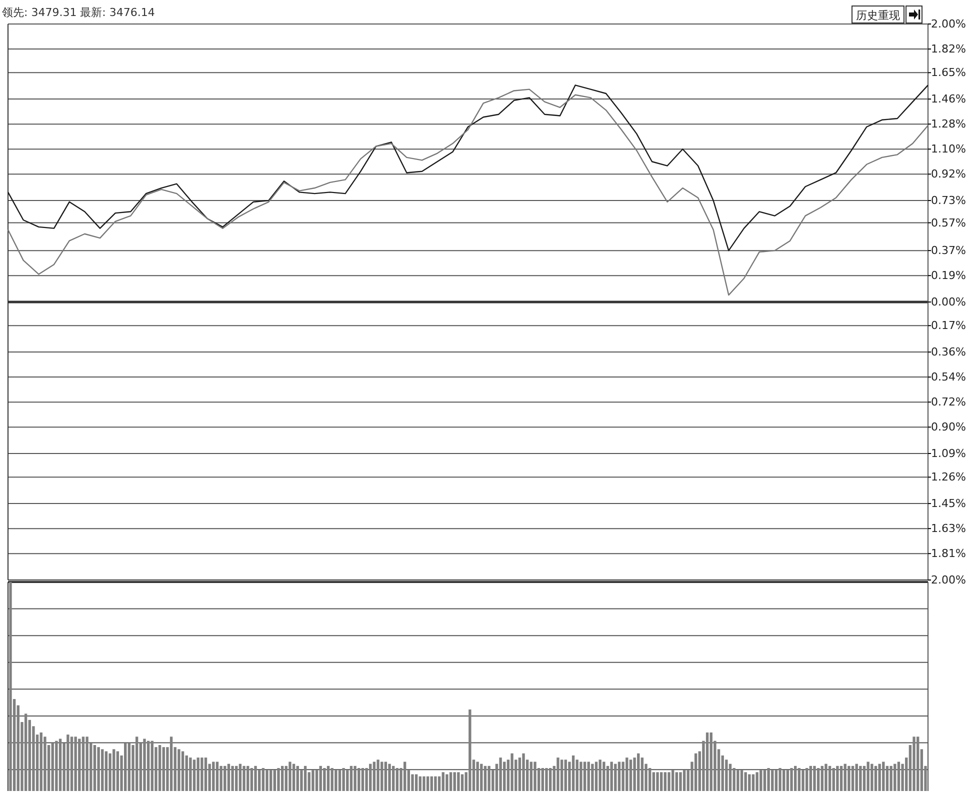 The height and width of the screenshot is (793, 975). Describe the element at coordinates (878, 15) in the screenshot. I see `text: 历史重现` at that location.